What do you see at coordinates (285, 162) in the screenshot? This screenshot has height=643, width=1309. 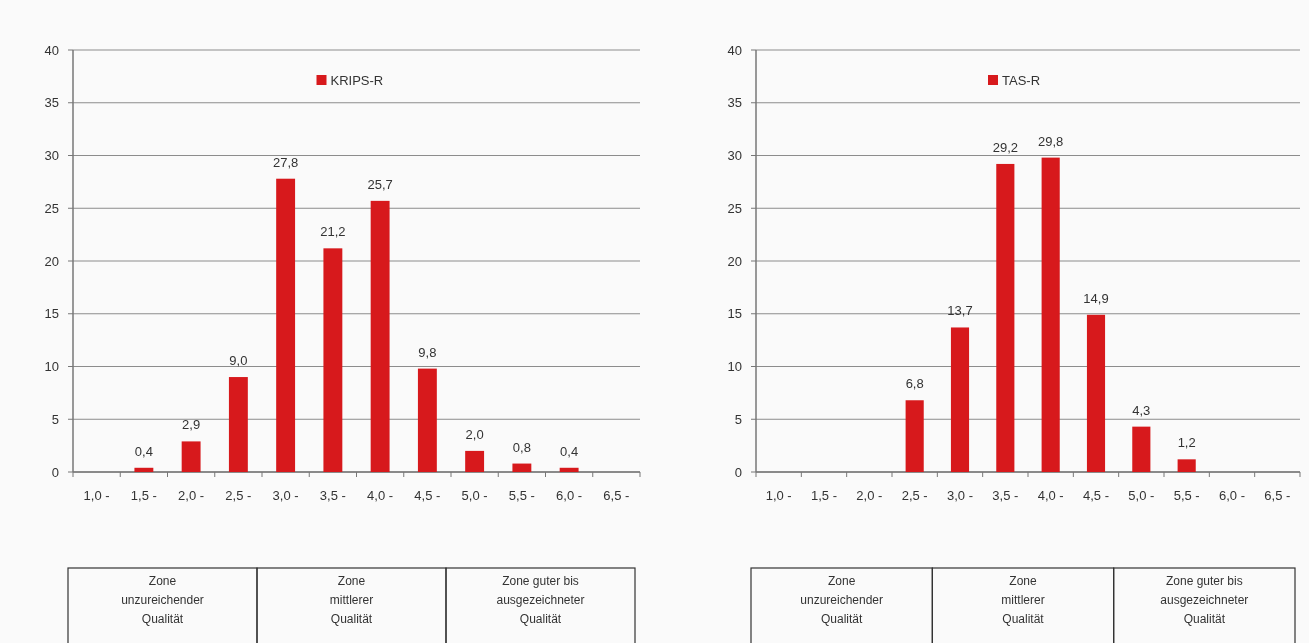 I see `data-label: 27,8` at bounding box center [285, 162].